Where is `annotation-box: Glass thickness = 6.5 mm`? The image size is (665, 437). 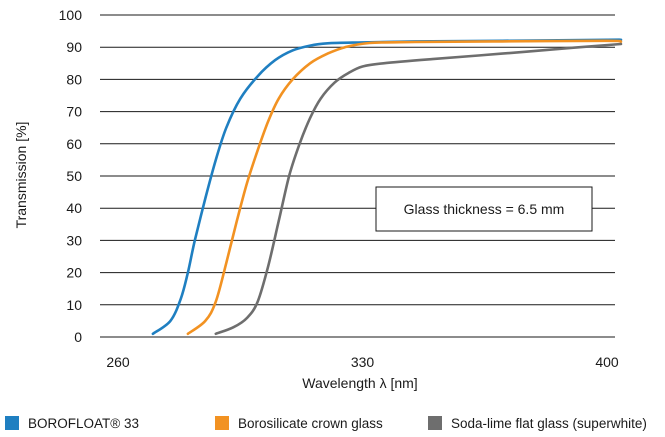
annotation-box: Glass thickness = 6.5 mm is located at coordinates (484, 209).